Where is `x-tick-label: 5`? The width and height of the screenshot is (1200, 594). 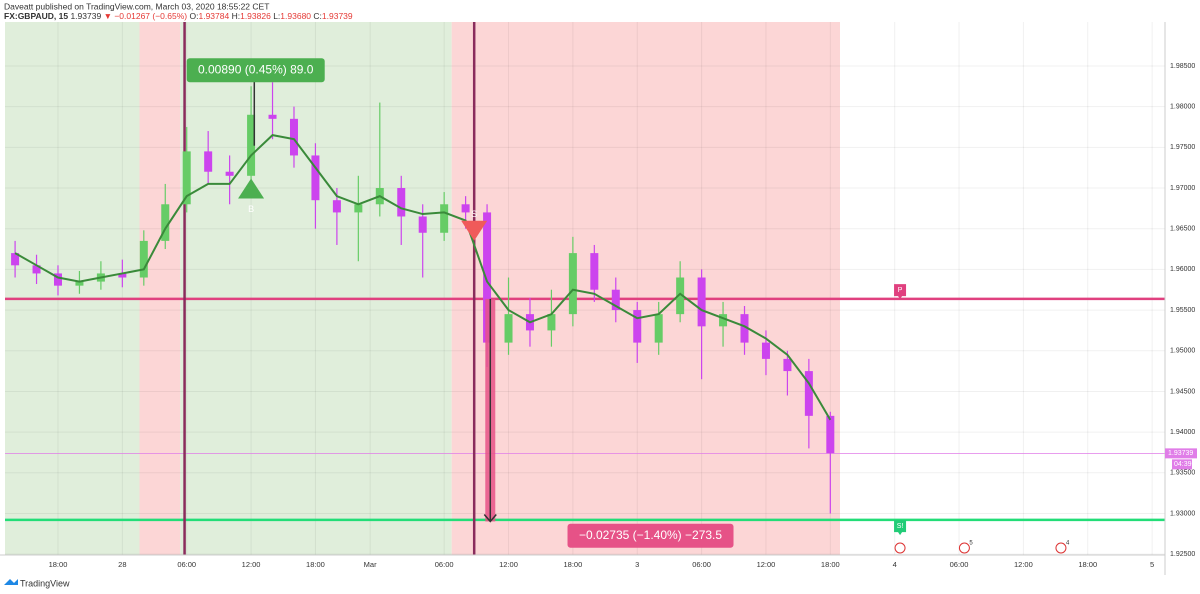
x-tick-label: 5 is located at coordinates (1152, 564).